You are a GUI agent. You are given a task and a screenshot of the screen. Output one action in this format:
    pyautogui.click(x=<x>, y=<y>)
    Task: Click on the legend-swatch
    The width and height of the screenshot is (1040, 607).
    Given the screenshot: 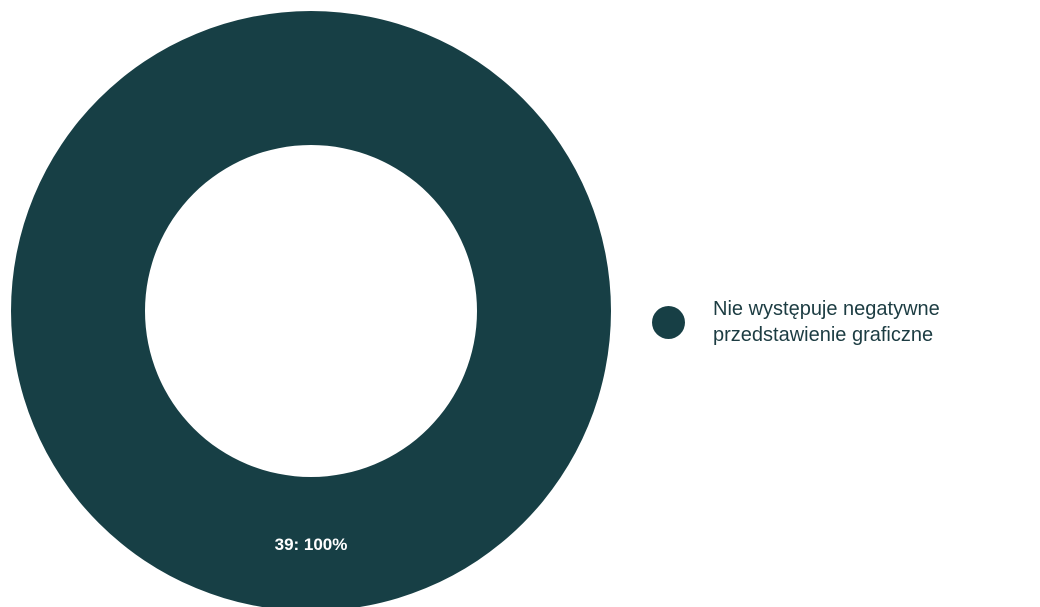 What is the action you would take?
    pyautogui.click(x=668, y=322)
    